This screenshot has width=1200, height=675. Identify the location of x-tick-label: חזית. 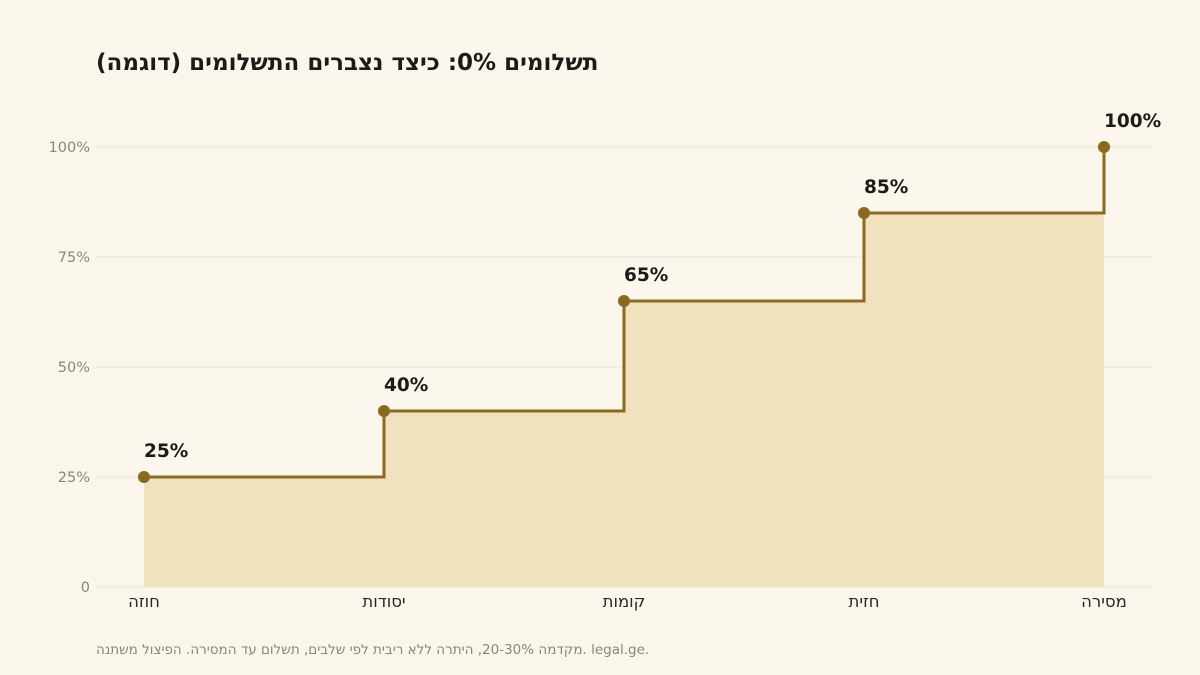
(863, 601).